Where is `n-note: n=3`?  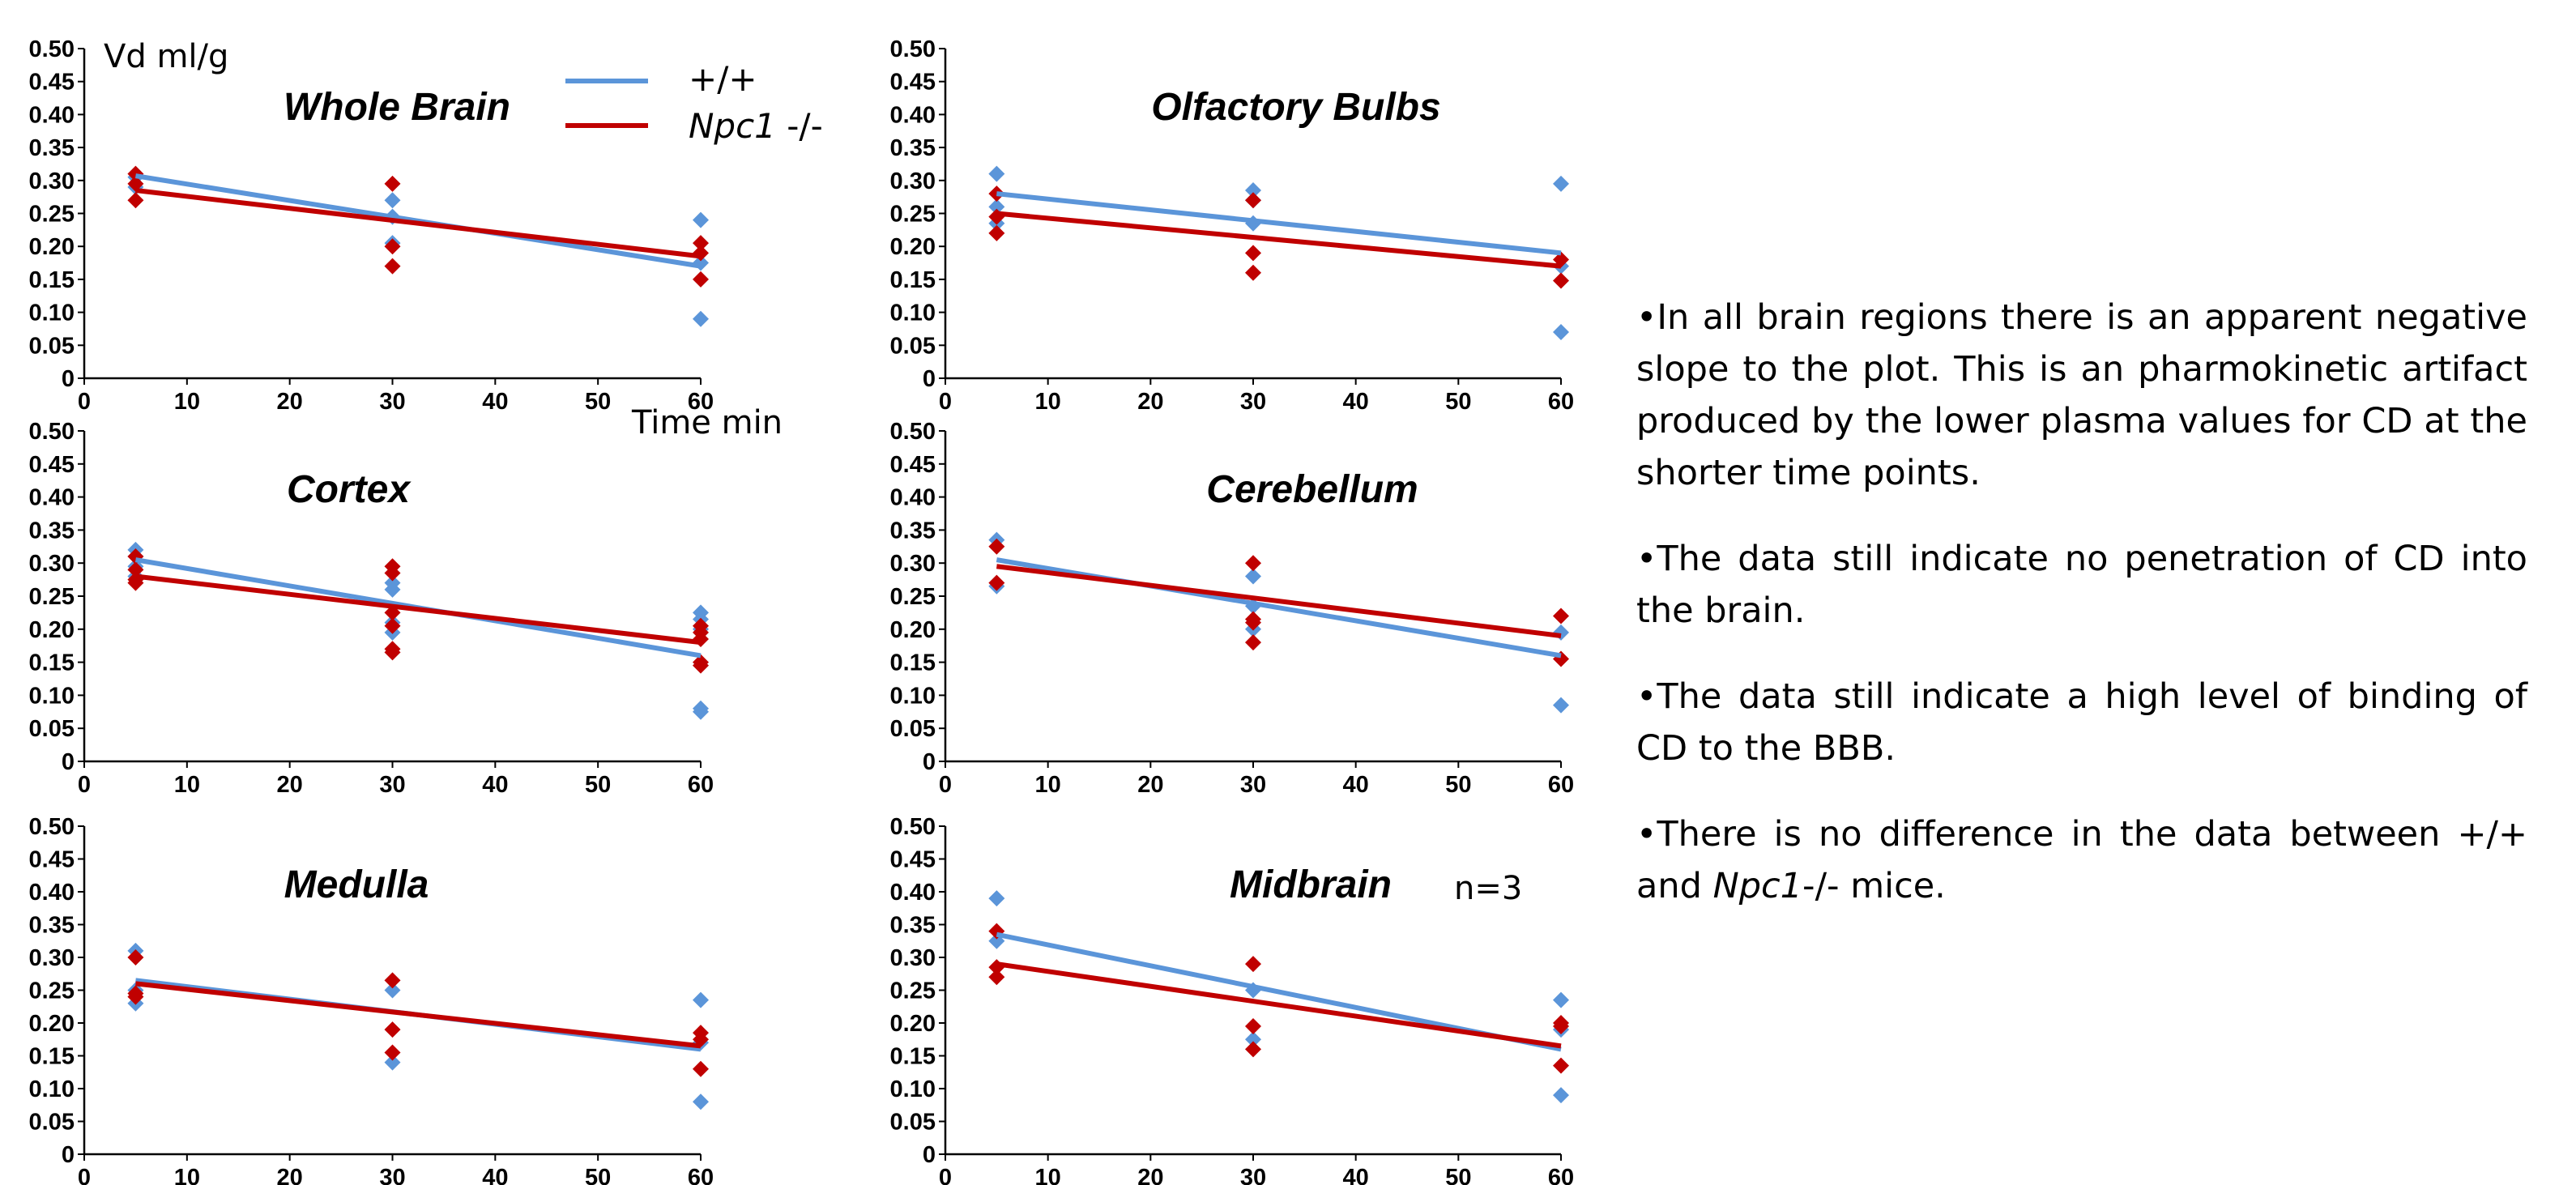
n-note: n=3 is located at coordinates (1488, 888).